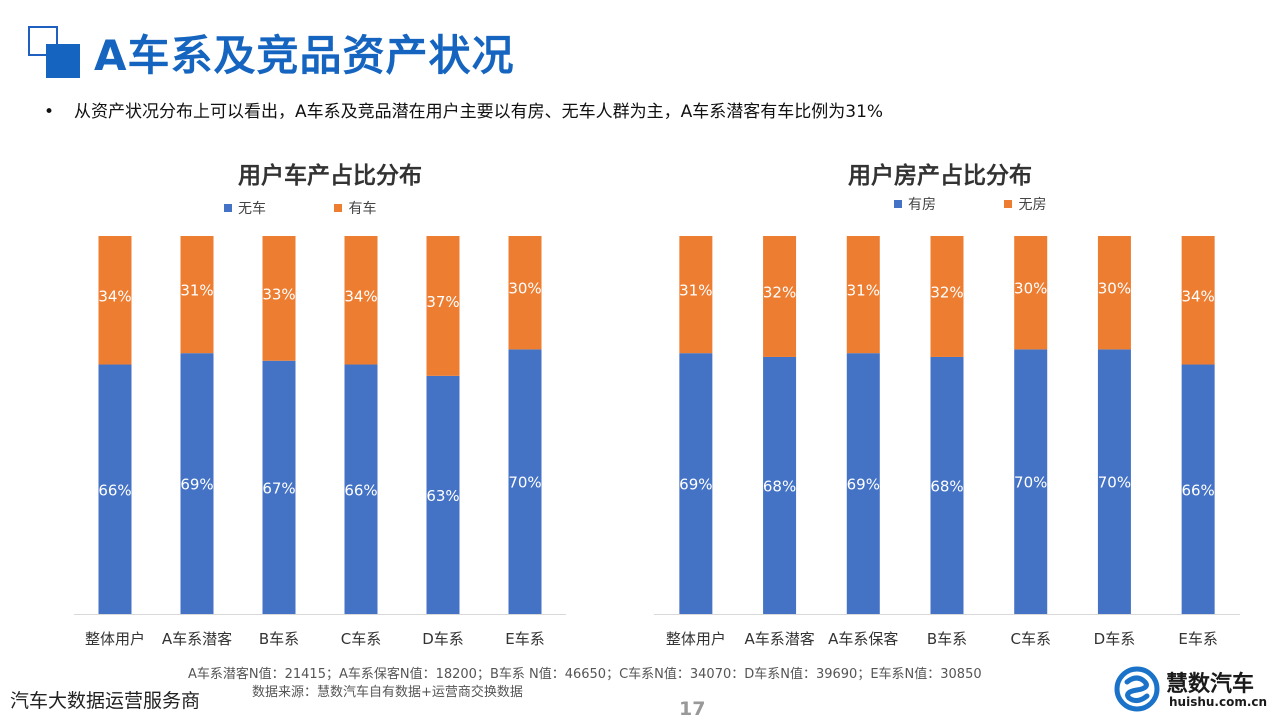 The height and width of the screenshot is (720, 1280). What do you see at coordinates (252, 209) in the screenshot?
I see `legend-label-no-car: 无车` at bounding box center [252, 209].